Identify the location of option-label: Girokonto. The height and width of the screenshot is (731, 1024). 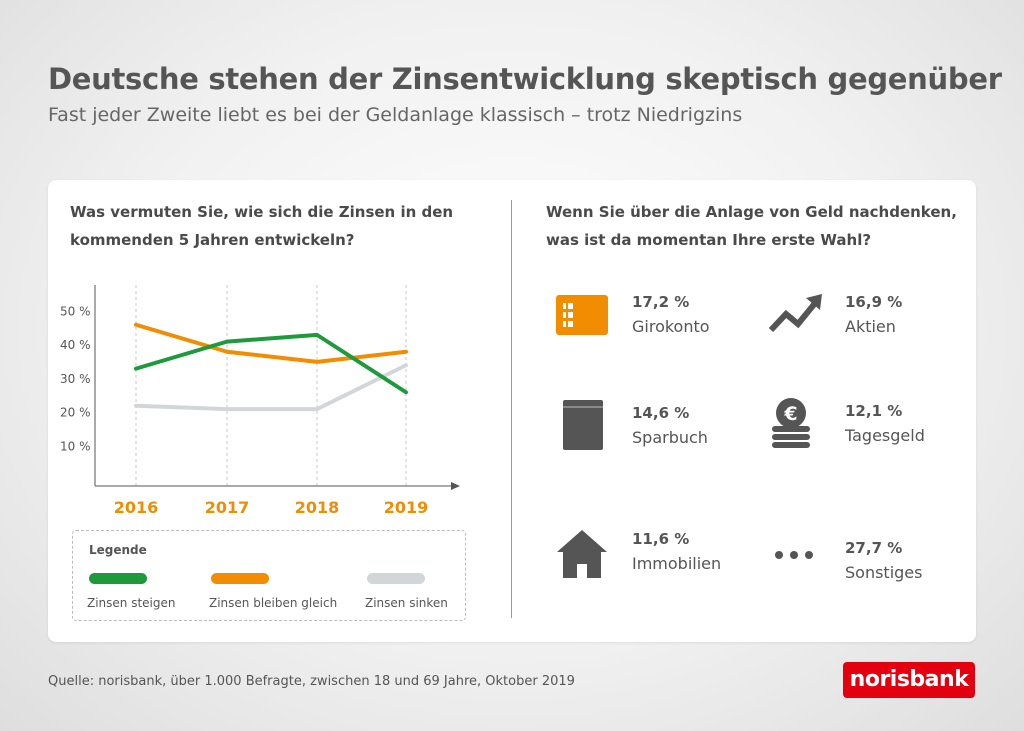
(671, 326).